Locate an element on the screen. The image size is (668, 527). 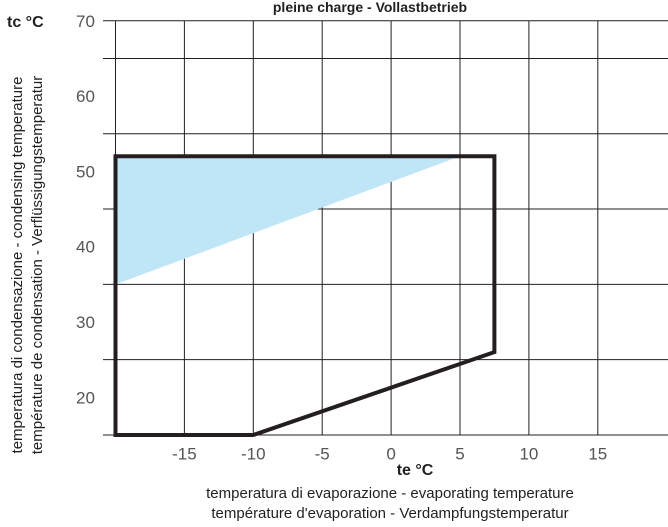
x-tick-label: 10 is located at coordinates (528, 453).